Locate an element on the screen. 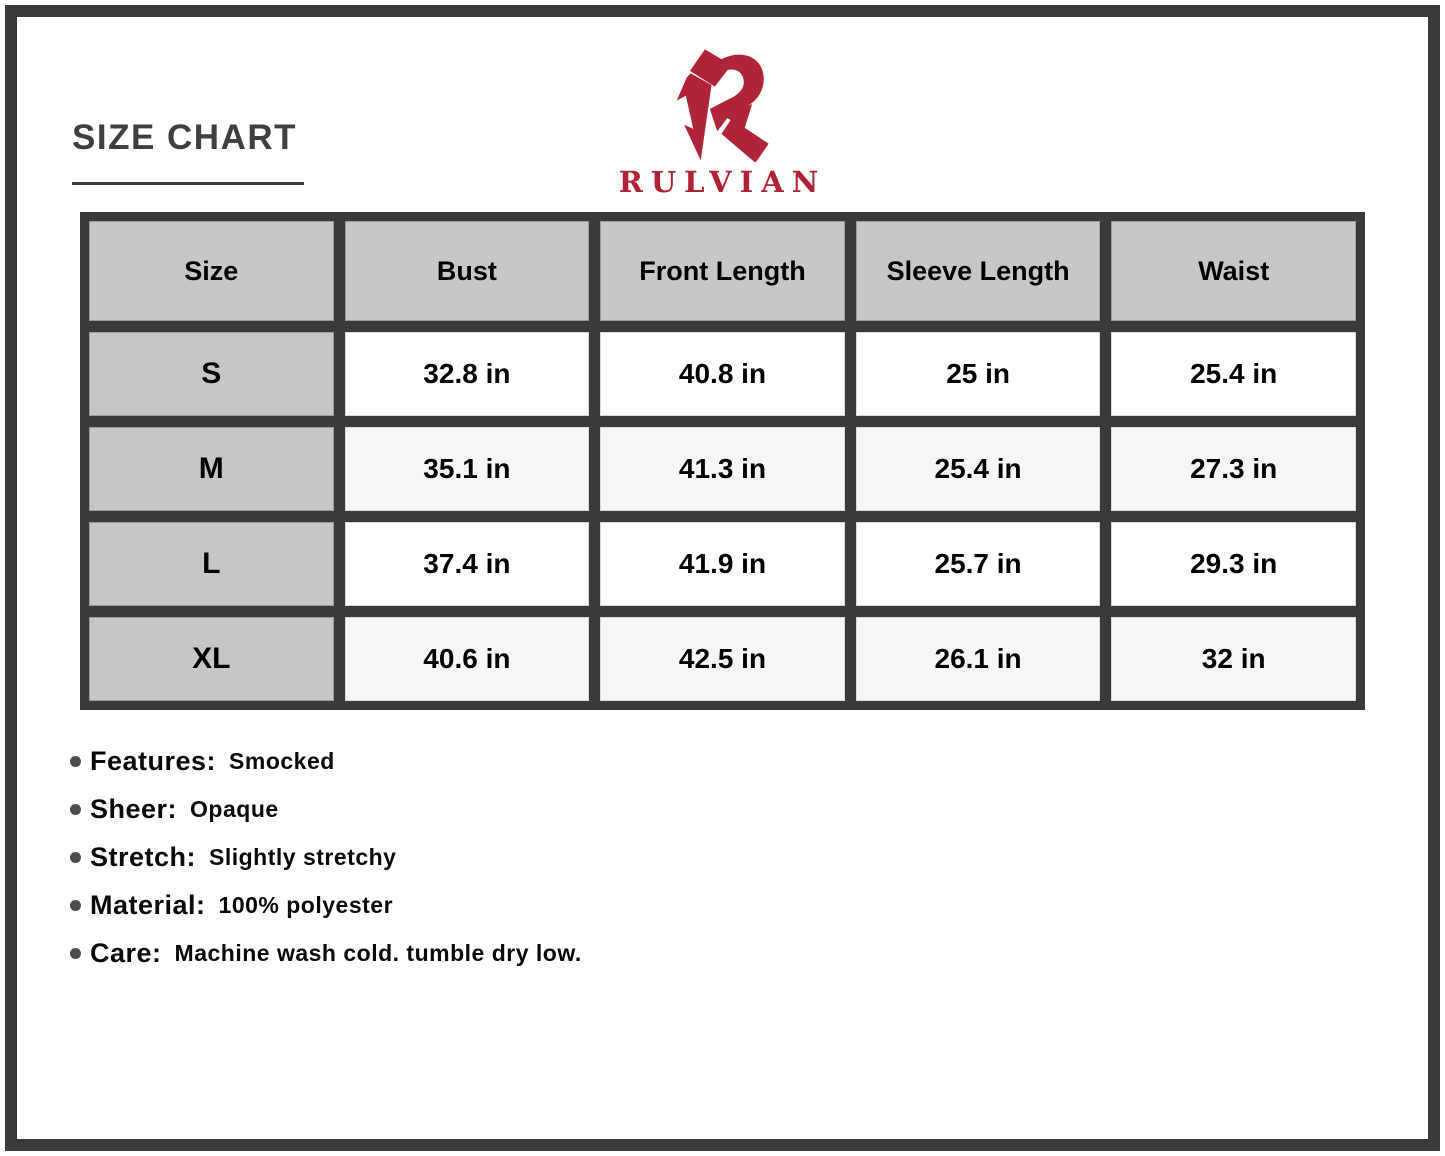 Image resolution: width=1445 pixels, height=1156 pixels. table-cell: 32 in is located at coordinates (1233, 659).